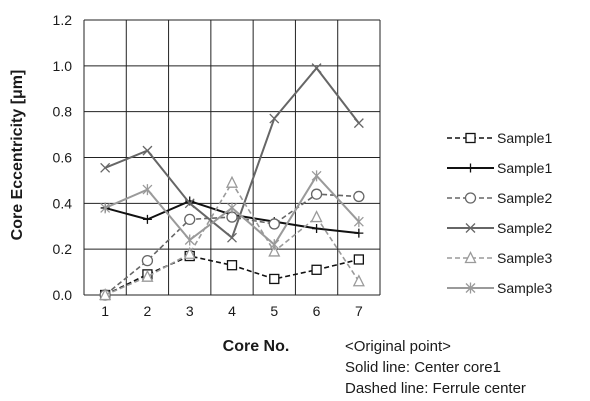 The image size is (590, 401). Describe the element at coordinates (63, 112) in the screenshot. I see `y-tick-label: 0.8` at that location.